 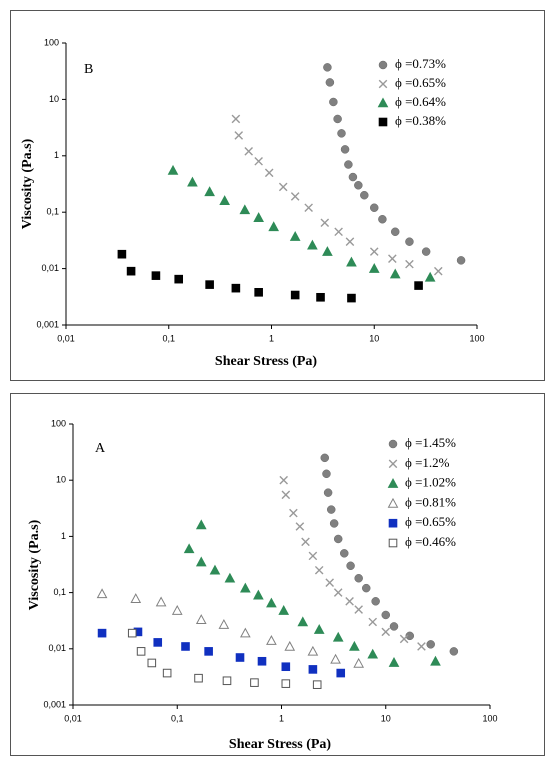 What do you see at coordinates (430, 501) in the screenshot?
I see `legend-label: ϕ =0.81%` at bounding box center [430, 501].